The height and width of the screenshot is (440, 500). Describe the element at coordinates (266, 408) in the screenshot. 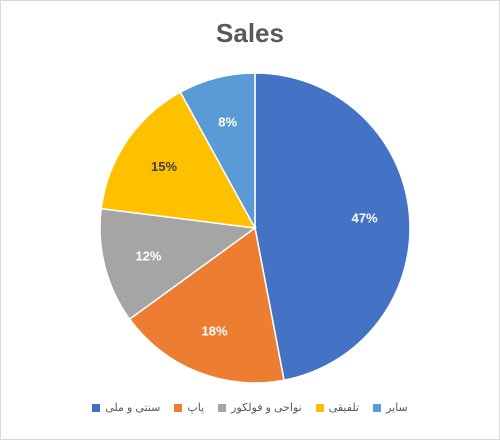

I see `legend-label: نواحی و فولکور` at that location.